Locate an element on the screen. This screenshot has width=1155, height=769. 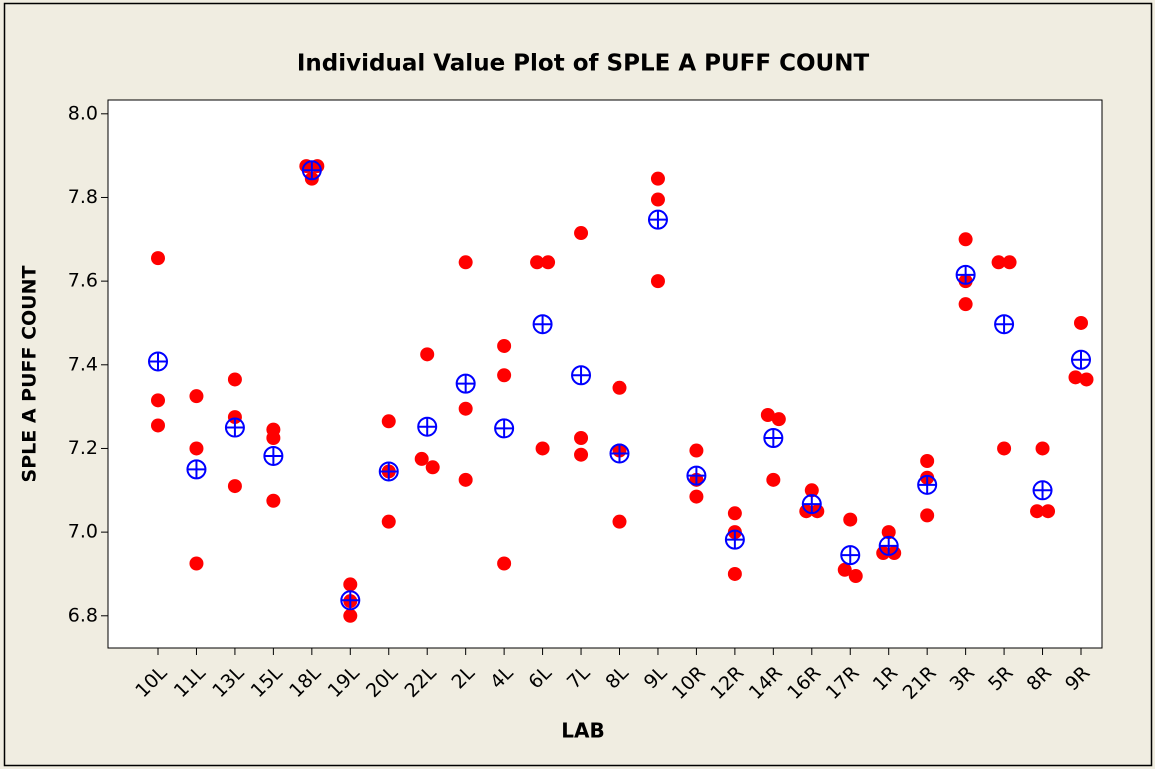
x-axis-label: LAB is located at coordinates (582, 731).